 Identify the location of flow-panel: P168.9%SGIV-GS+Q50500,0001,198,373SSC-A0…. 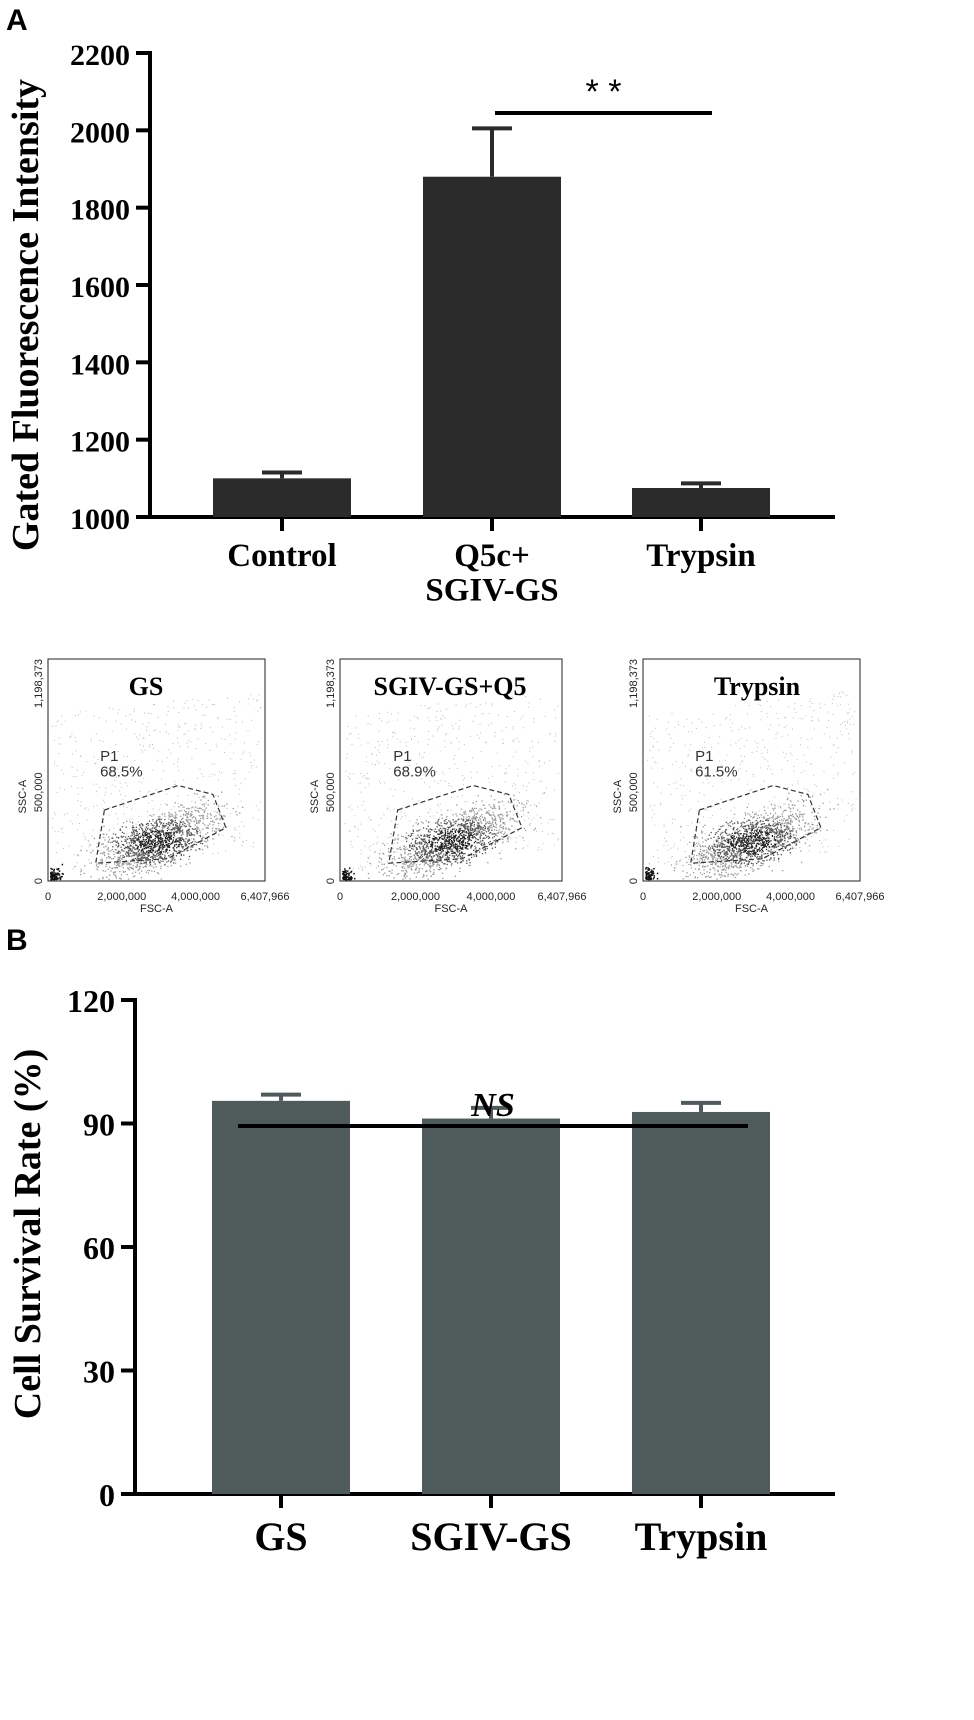
(447, 786).